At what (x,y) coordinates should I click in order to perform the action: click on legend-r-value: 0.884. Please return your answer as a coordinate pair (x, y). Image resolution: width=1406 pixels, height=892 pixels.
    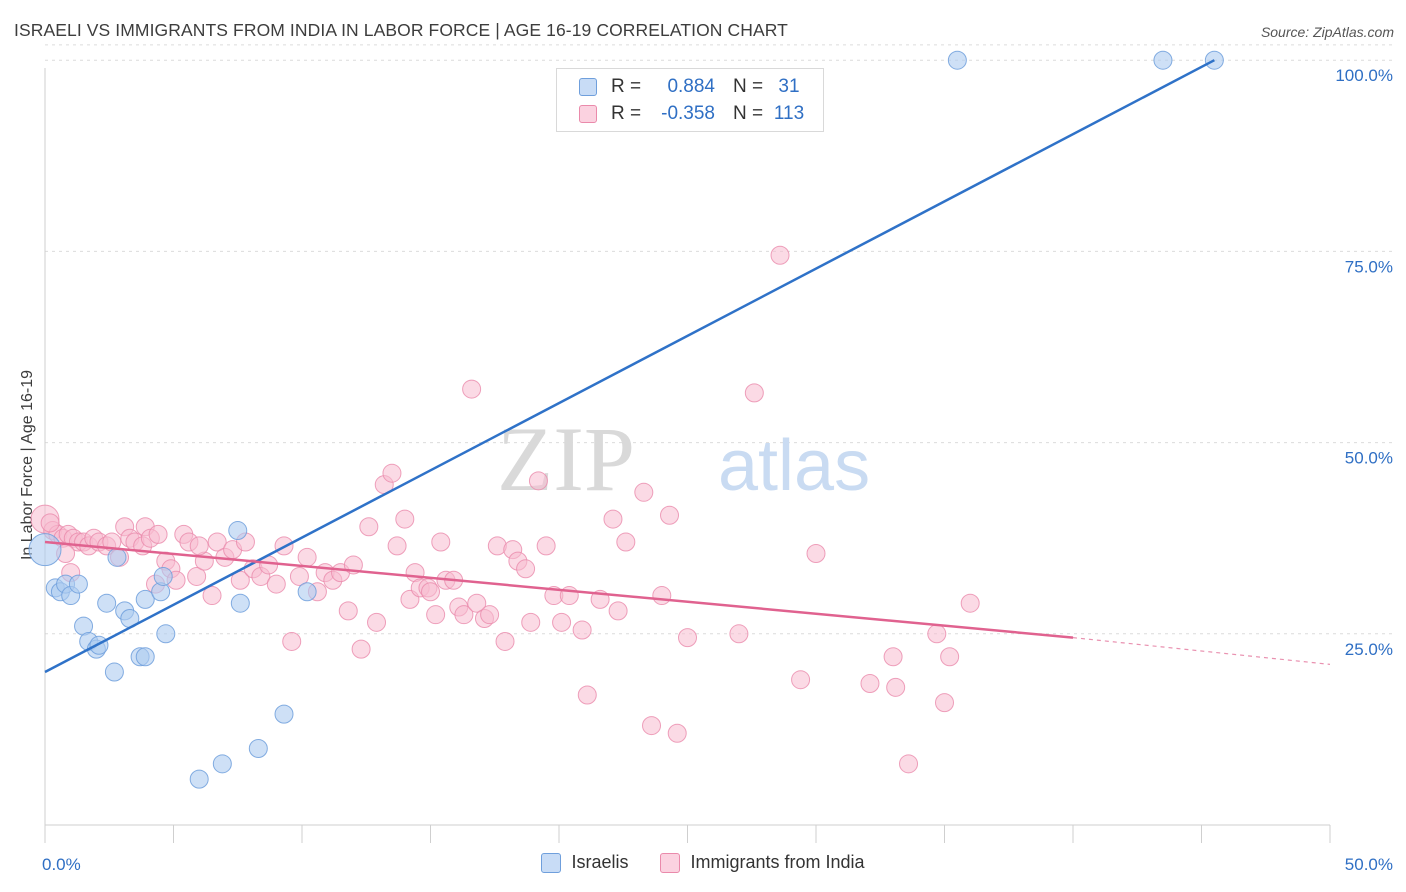
    Looking at the image, I should click on (691, 86).